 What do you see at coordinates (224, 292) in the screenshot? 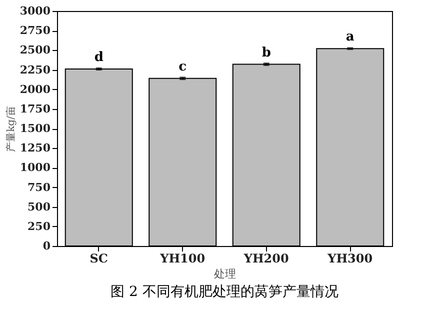
I see `text: 图 2 不同有机肥处理的莴笋产量情况` at bounding box center [224, 292].